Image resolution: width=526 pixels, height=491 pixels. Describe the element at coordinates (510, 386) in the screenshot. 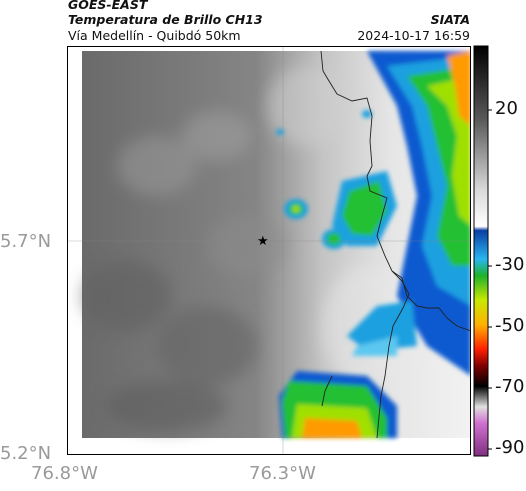

I see `colorbar-tick-label: -70` at that location.